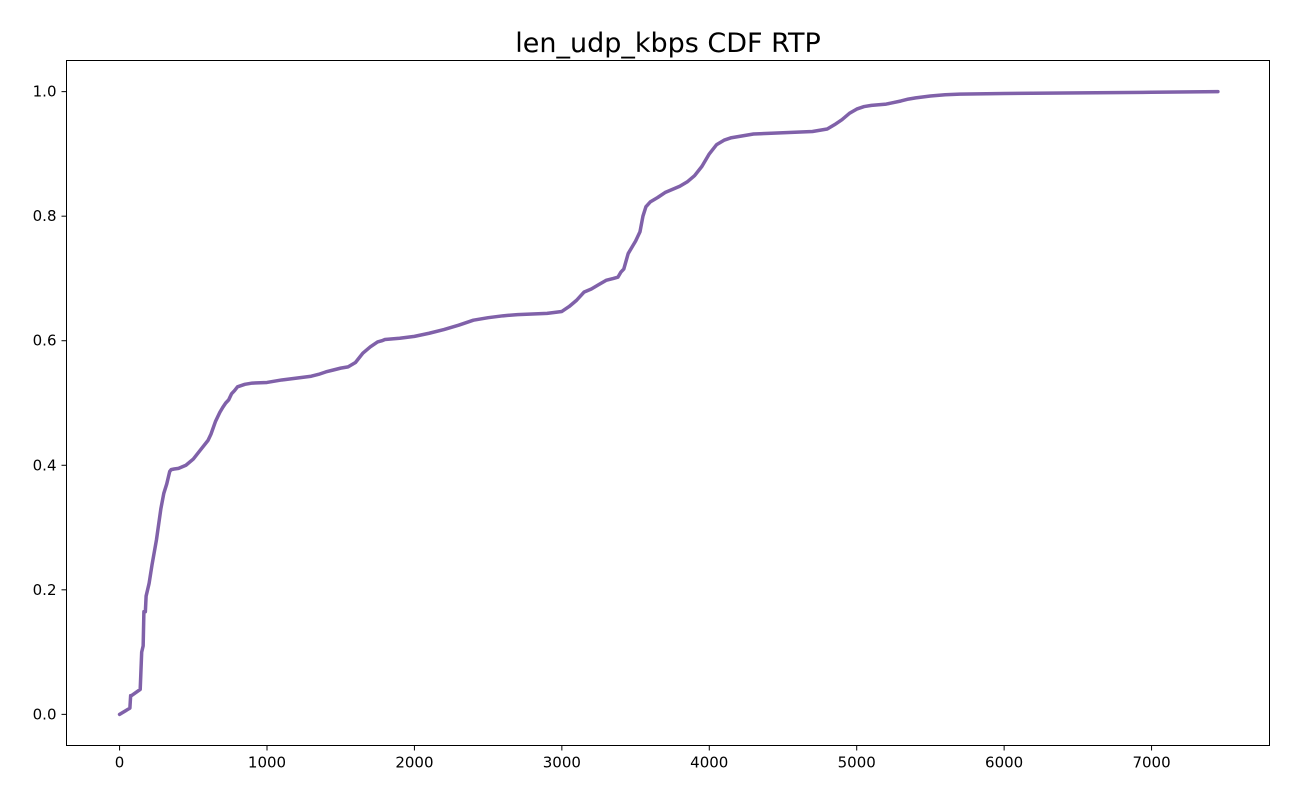  Describe the element at coordinates (50, 403) in the screenshot. I see `y-axis: 0.0 0.2 0.4 0.6 0.8 1.0` at that location.